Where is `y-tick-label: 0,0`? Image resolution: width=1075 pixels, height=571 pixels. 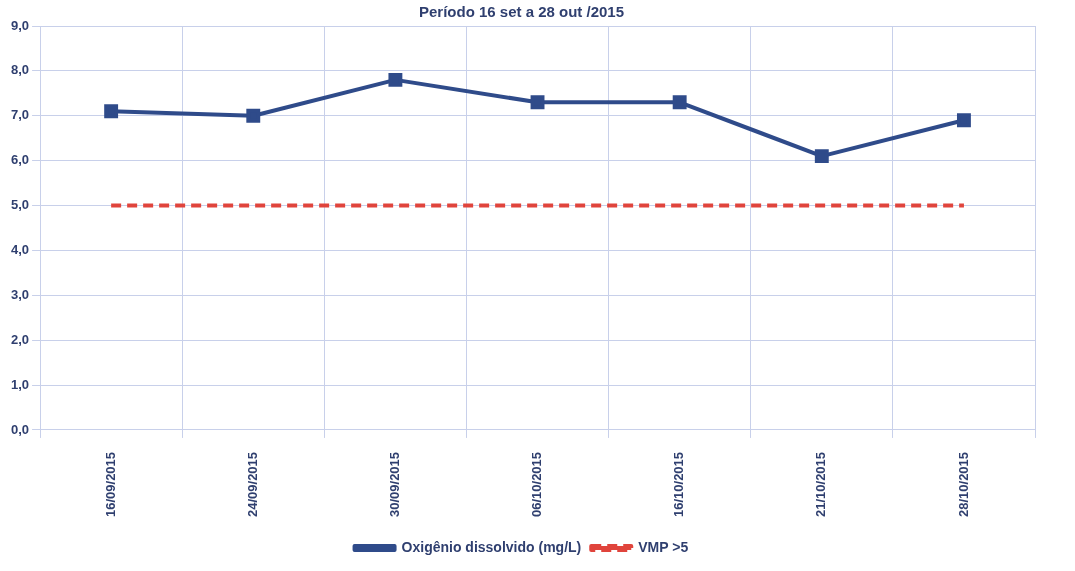
y-tick-label: 0,0 is located at coordinates (20, 429).